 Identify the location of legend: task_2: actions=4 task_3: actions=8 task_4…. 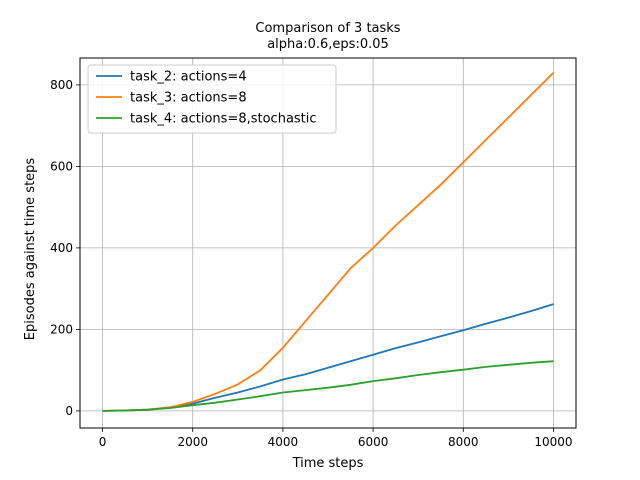
(212, 99).